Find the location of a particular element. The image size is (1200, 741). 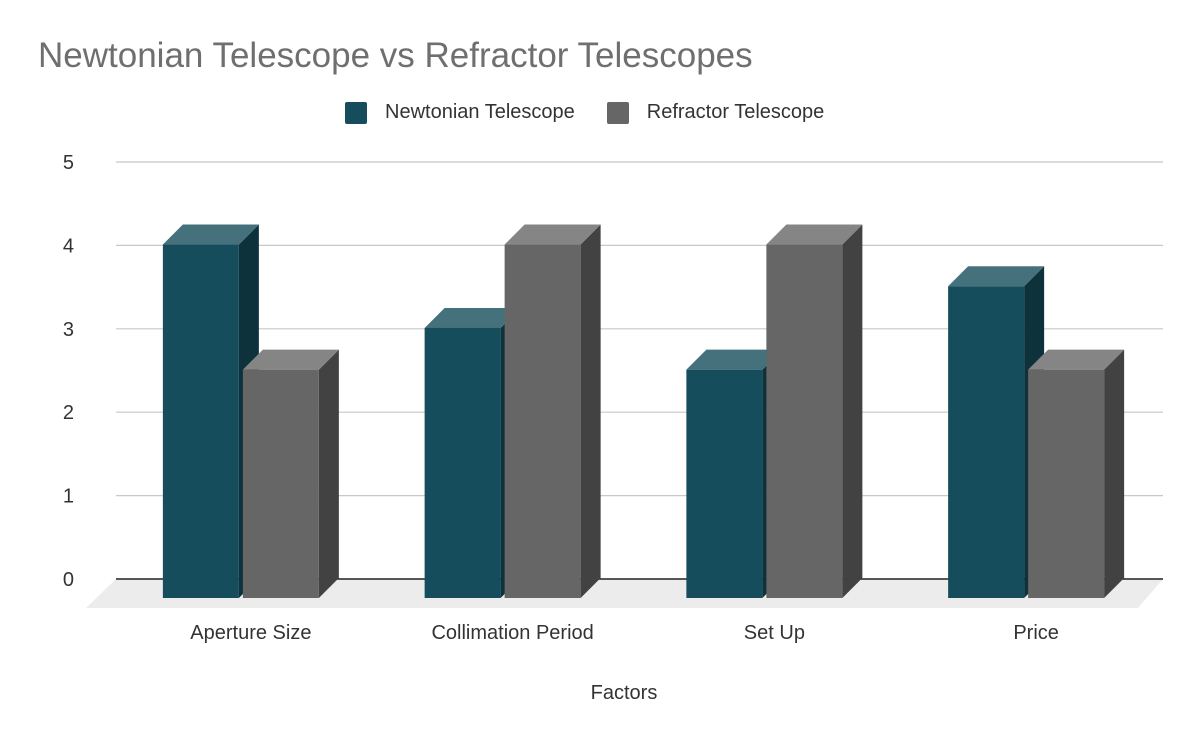

legend-swatch-newtonian is located at coordinates (356, 112).